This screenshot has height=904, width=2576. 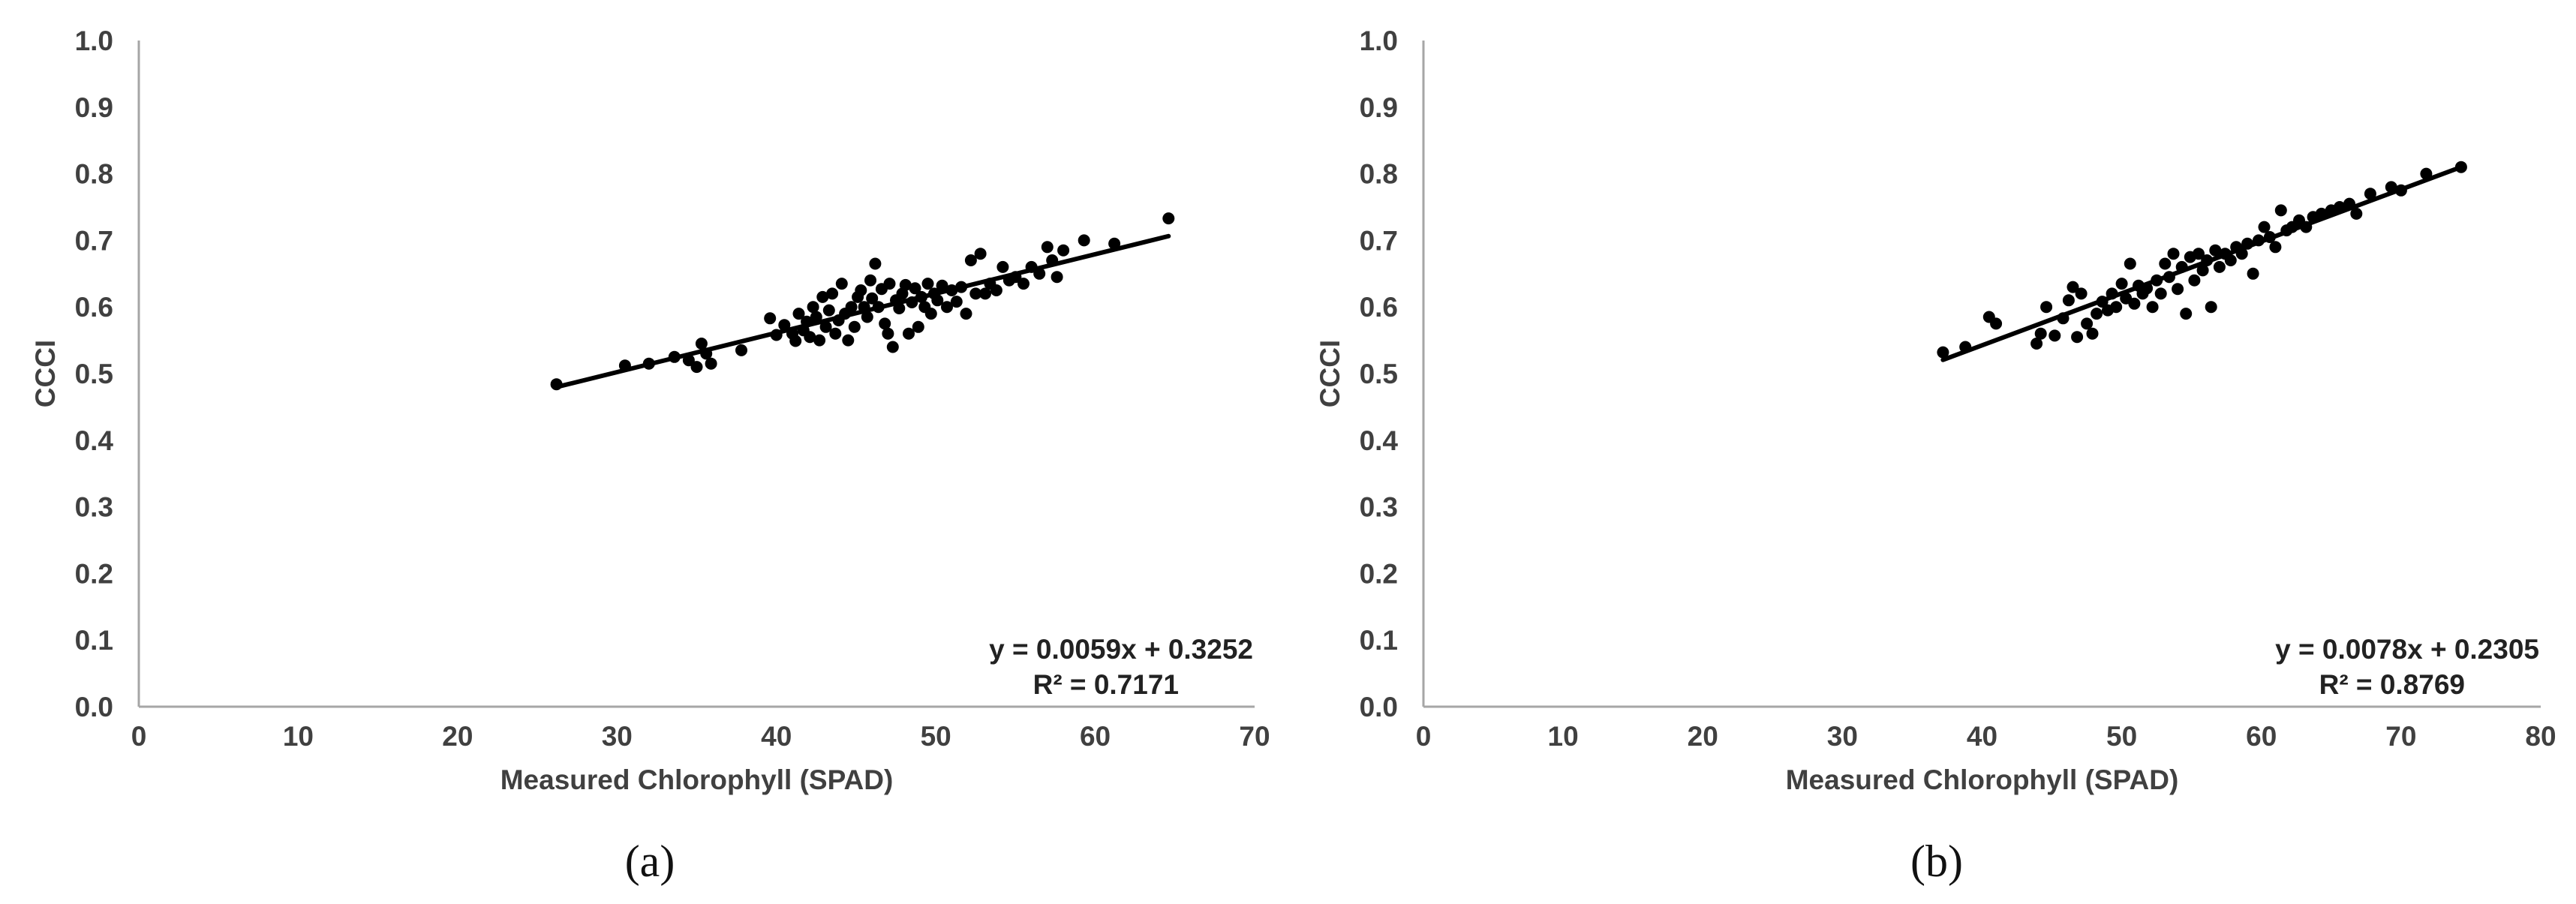 What do you see at coordinates (94, 507) in the screenshot?
I see `y-tick-label: 0.3` at bounding box center [94, 507].